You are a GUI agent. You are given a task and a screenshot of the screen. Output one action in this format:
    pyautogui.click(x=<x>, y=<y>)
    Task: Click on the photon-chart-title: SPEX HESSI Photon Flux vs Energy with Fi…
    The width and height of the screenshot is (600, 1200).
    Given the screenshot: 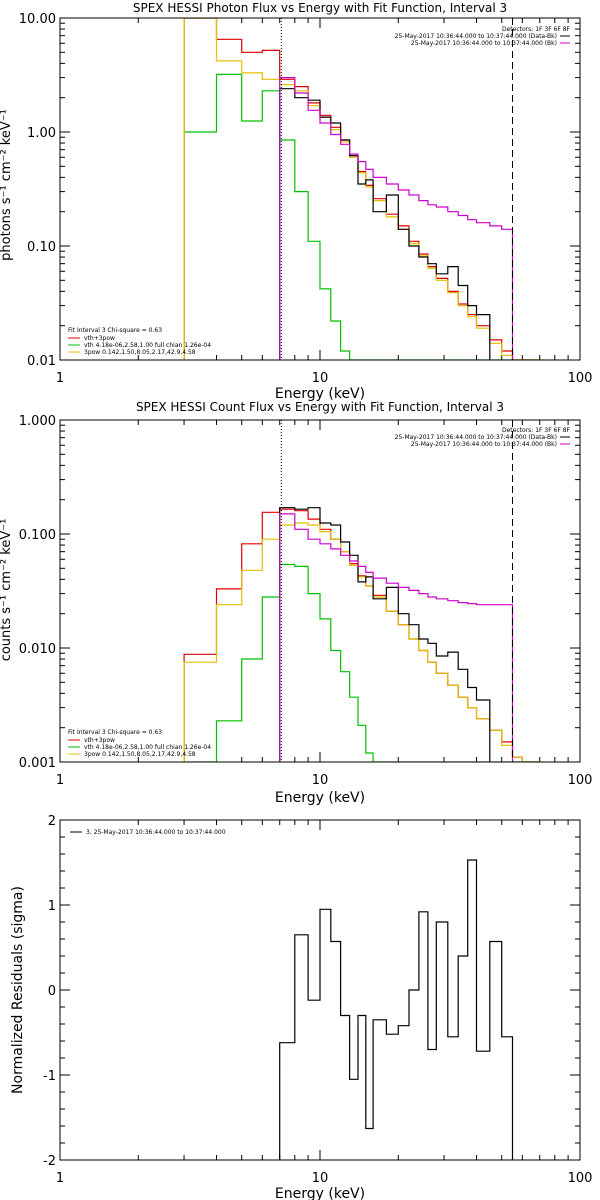 What is the action you would take?
    pyautogui.click(x=320, y=8)
    